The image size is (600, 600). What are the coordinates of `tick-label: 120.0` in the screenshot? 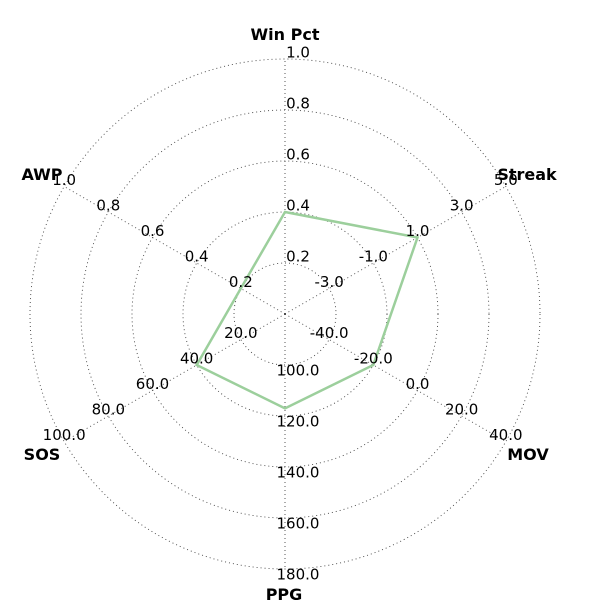 It's located at (298, 422).